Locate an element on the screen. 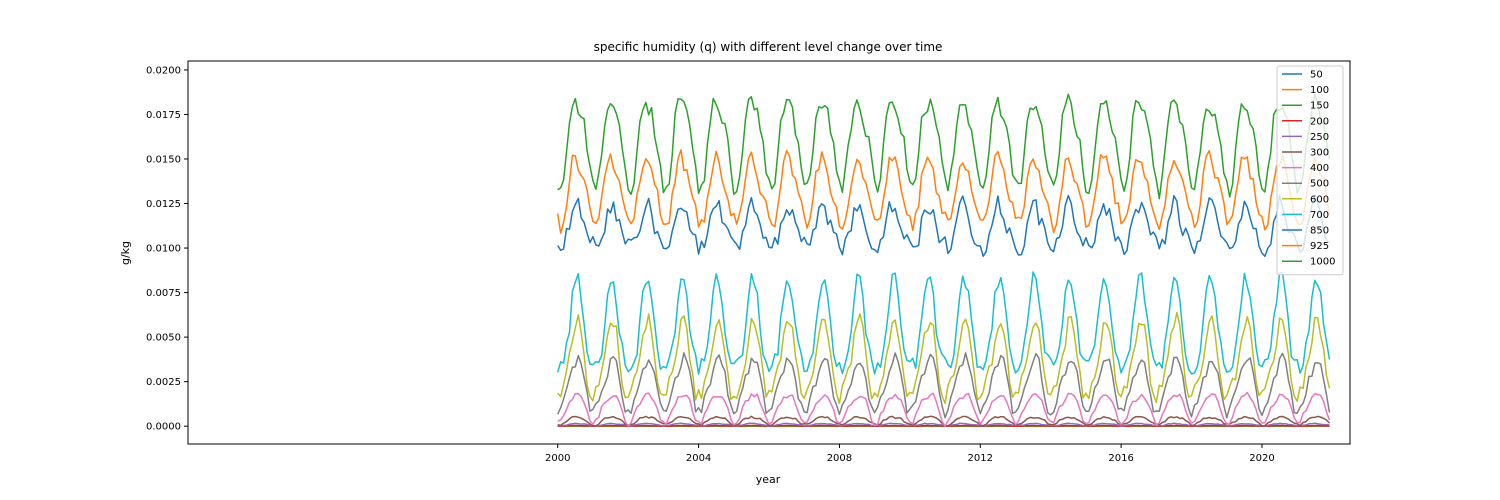 The width and height of the screenshot is (1500, 500). legend-label: 600 is located at coordinates (1319, 199).